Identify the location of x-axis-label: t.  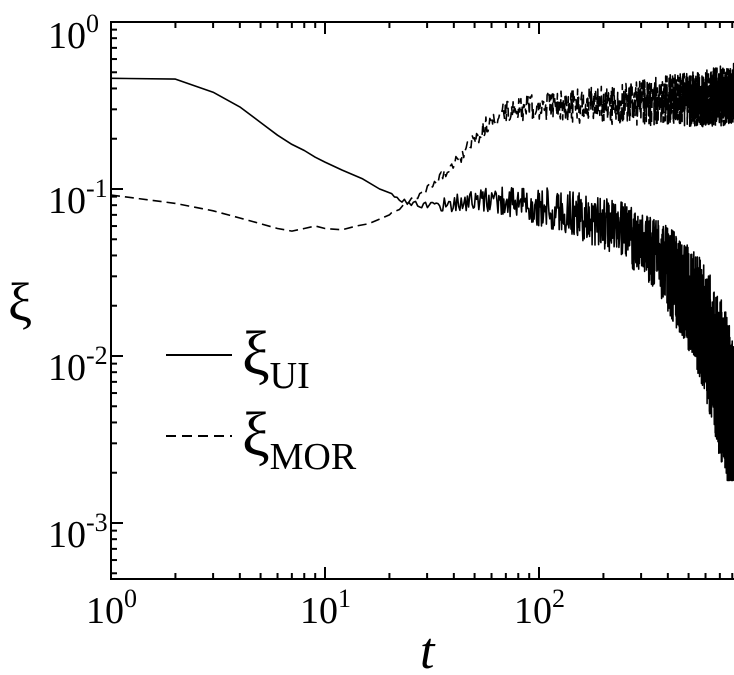
(428, 649).